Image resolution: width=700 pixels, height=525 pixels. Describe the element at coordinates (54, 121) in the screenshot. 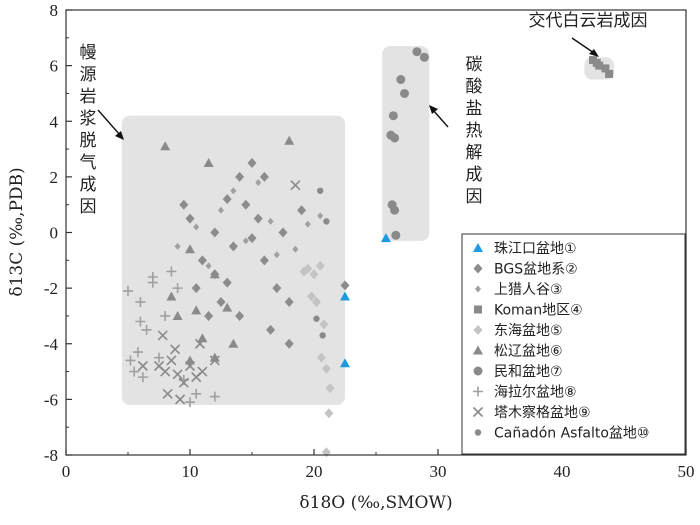

I see `y-tick-label: 4` at that location.